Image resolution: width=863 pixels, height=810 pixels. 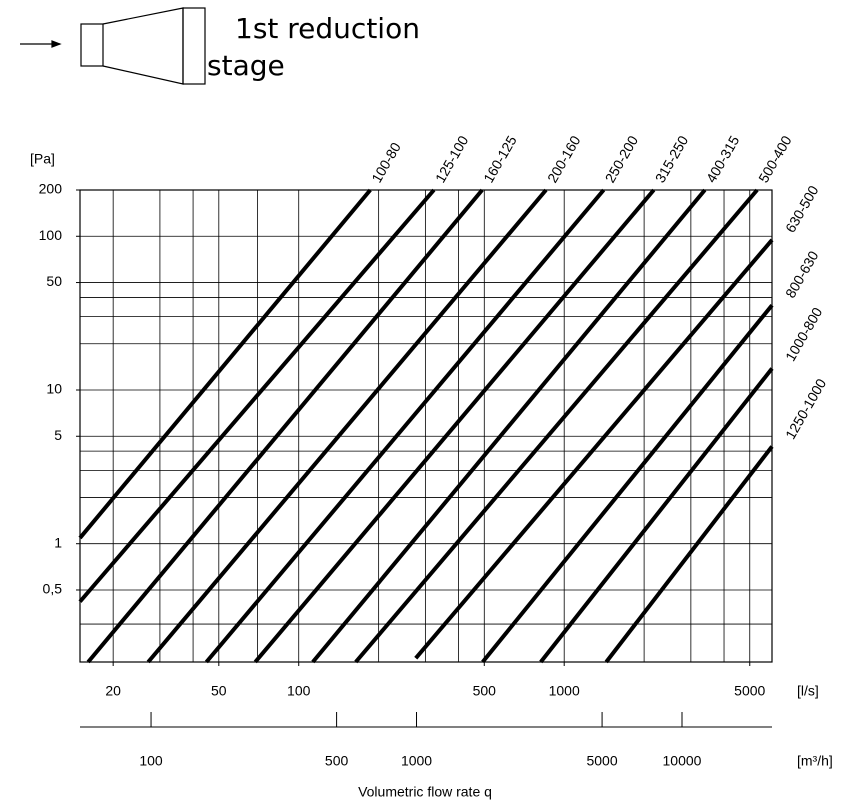 What do you see at coordinates (219, 691) in the screenshot?
I see `x-tick-label: 50` at bounding box center [219, 691].